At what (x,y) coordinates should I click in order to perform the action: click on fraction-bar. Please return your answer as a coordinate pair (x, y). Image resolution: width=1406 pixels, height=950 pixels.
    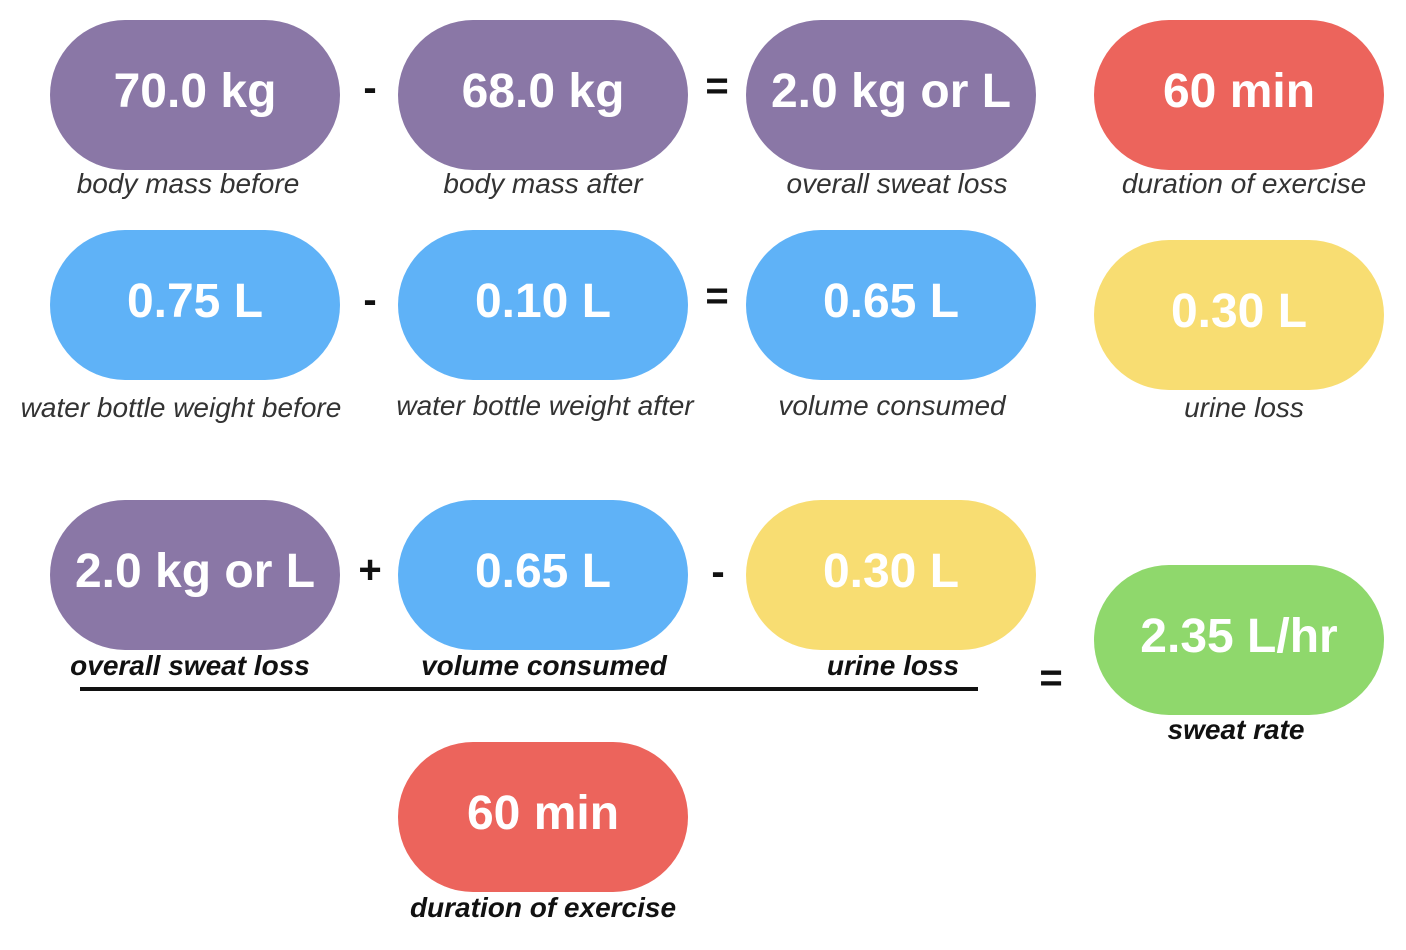
    Looking at the image, I should click on (529, 689).